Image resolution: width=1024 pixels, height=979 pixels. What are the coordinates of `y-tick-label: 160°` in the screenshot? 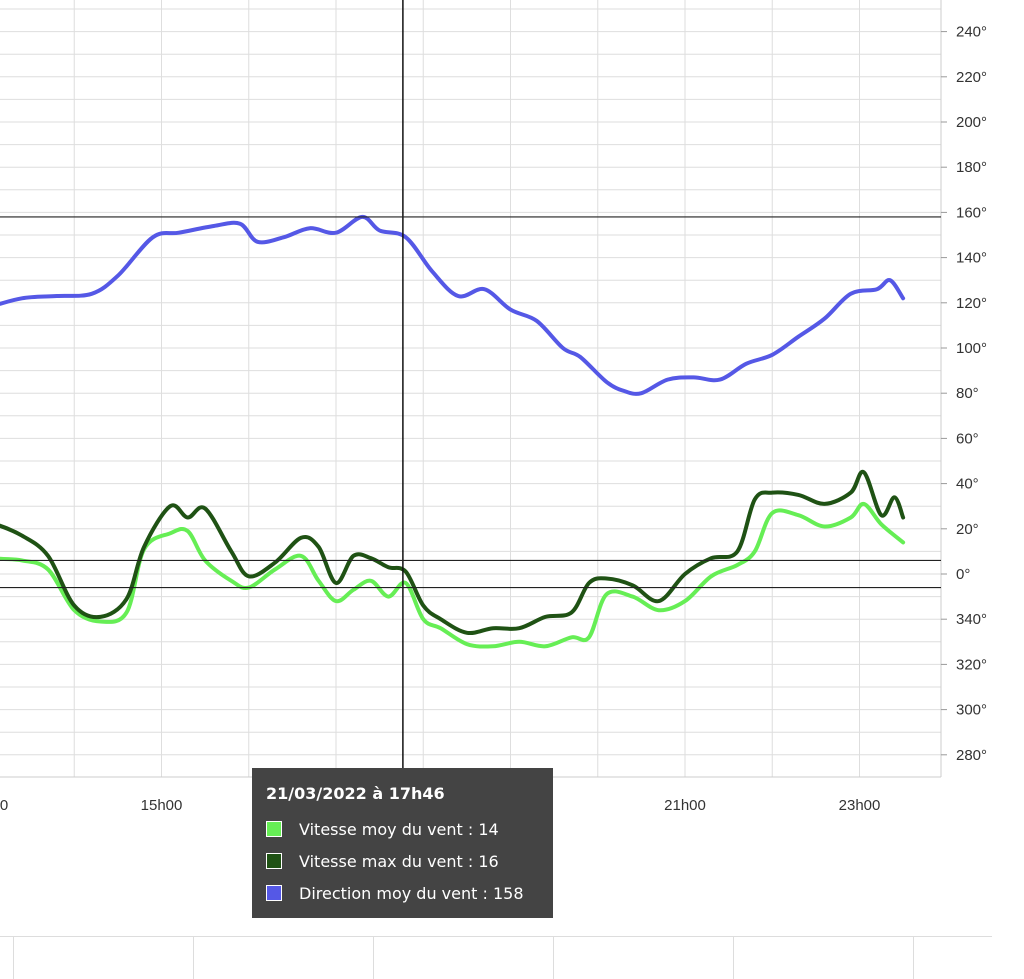 It's located at (971, 212).